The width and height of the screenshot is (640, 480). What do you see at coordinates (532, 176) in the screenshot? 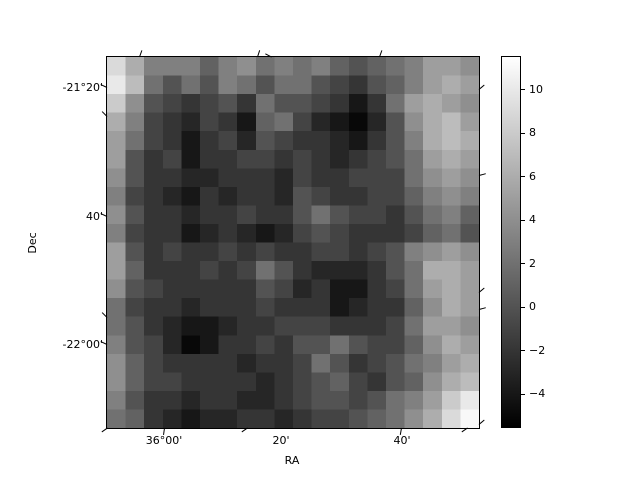
I see `colorbar-tick-label: 6` at bounding box center [532, 176].